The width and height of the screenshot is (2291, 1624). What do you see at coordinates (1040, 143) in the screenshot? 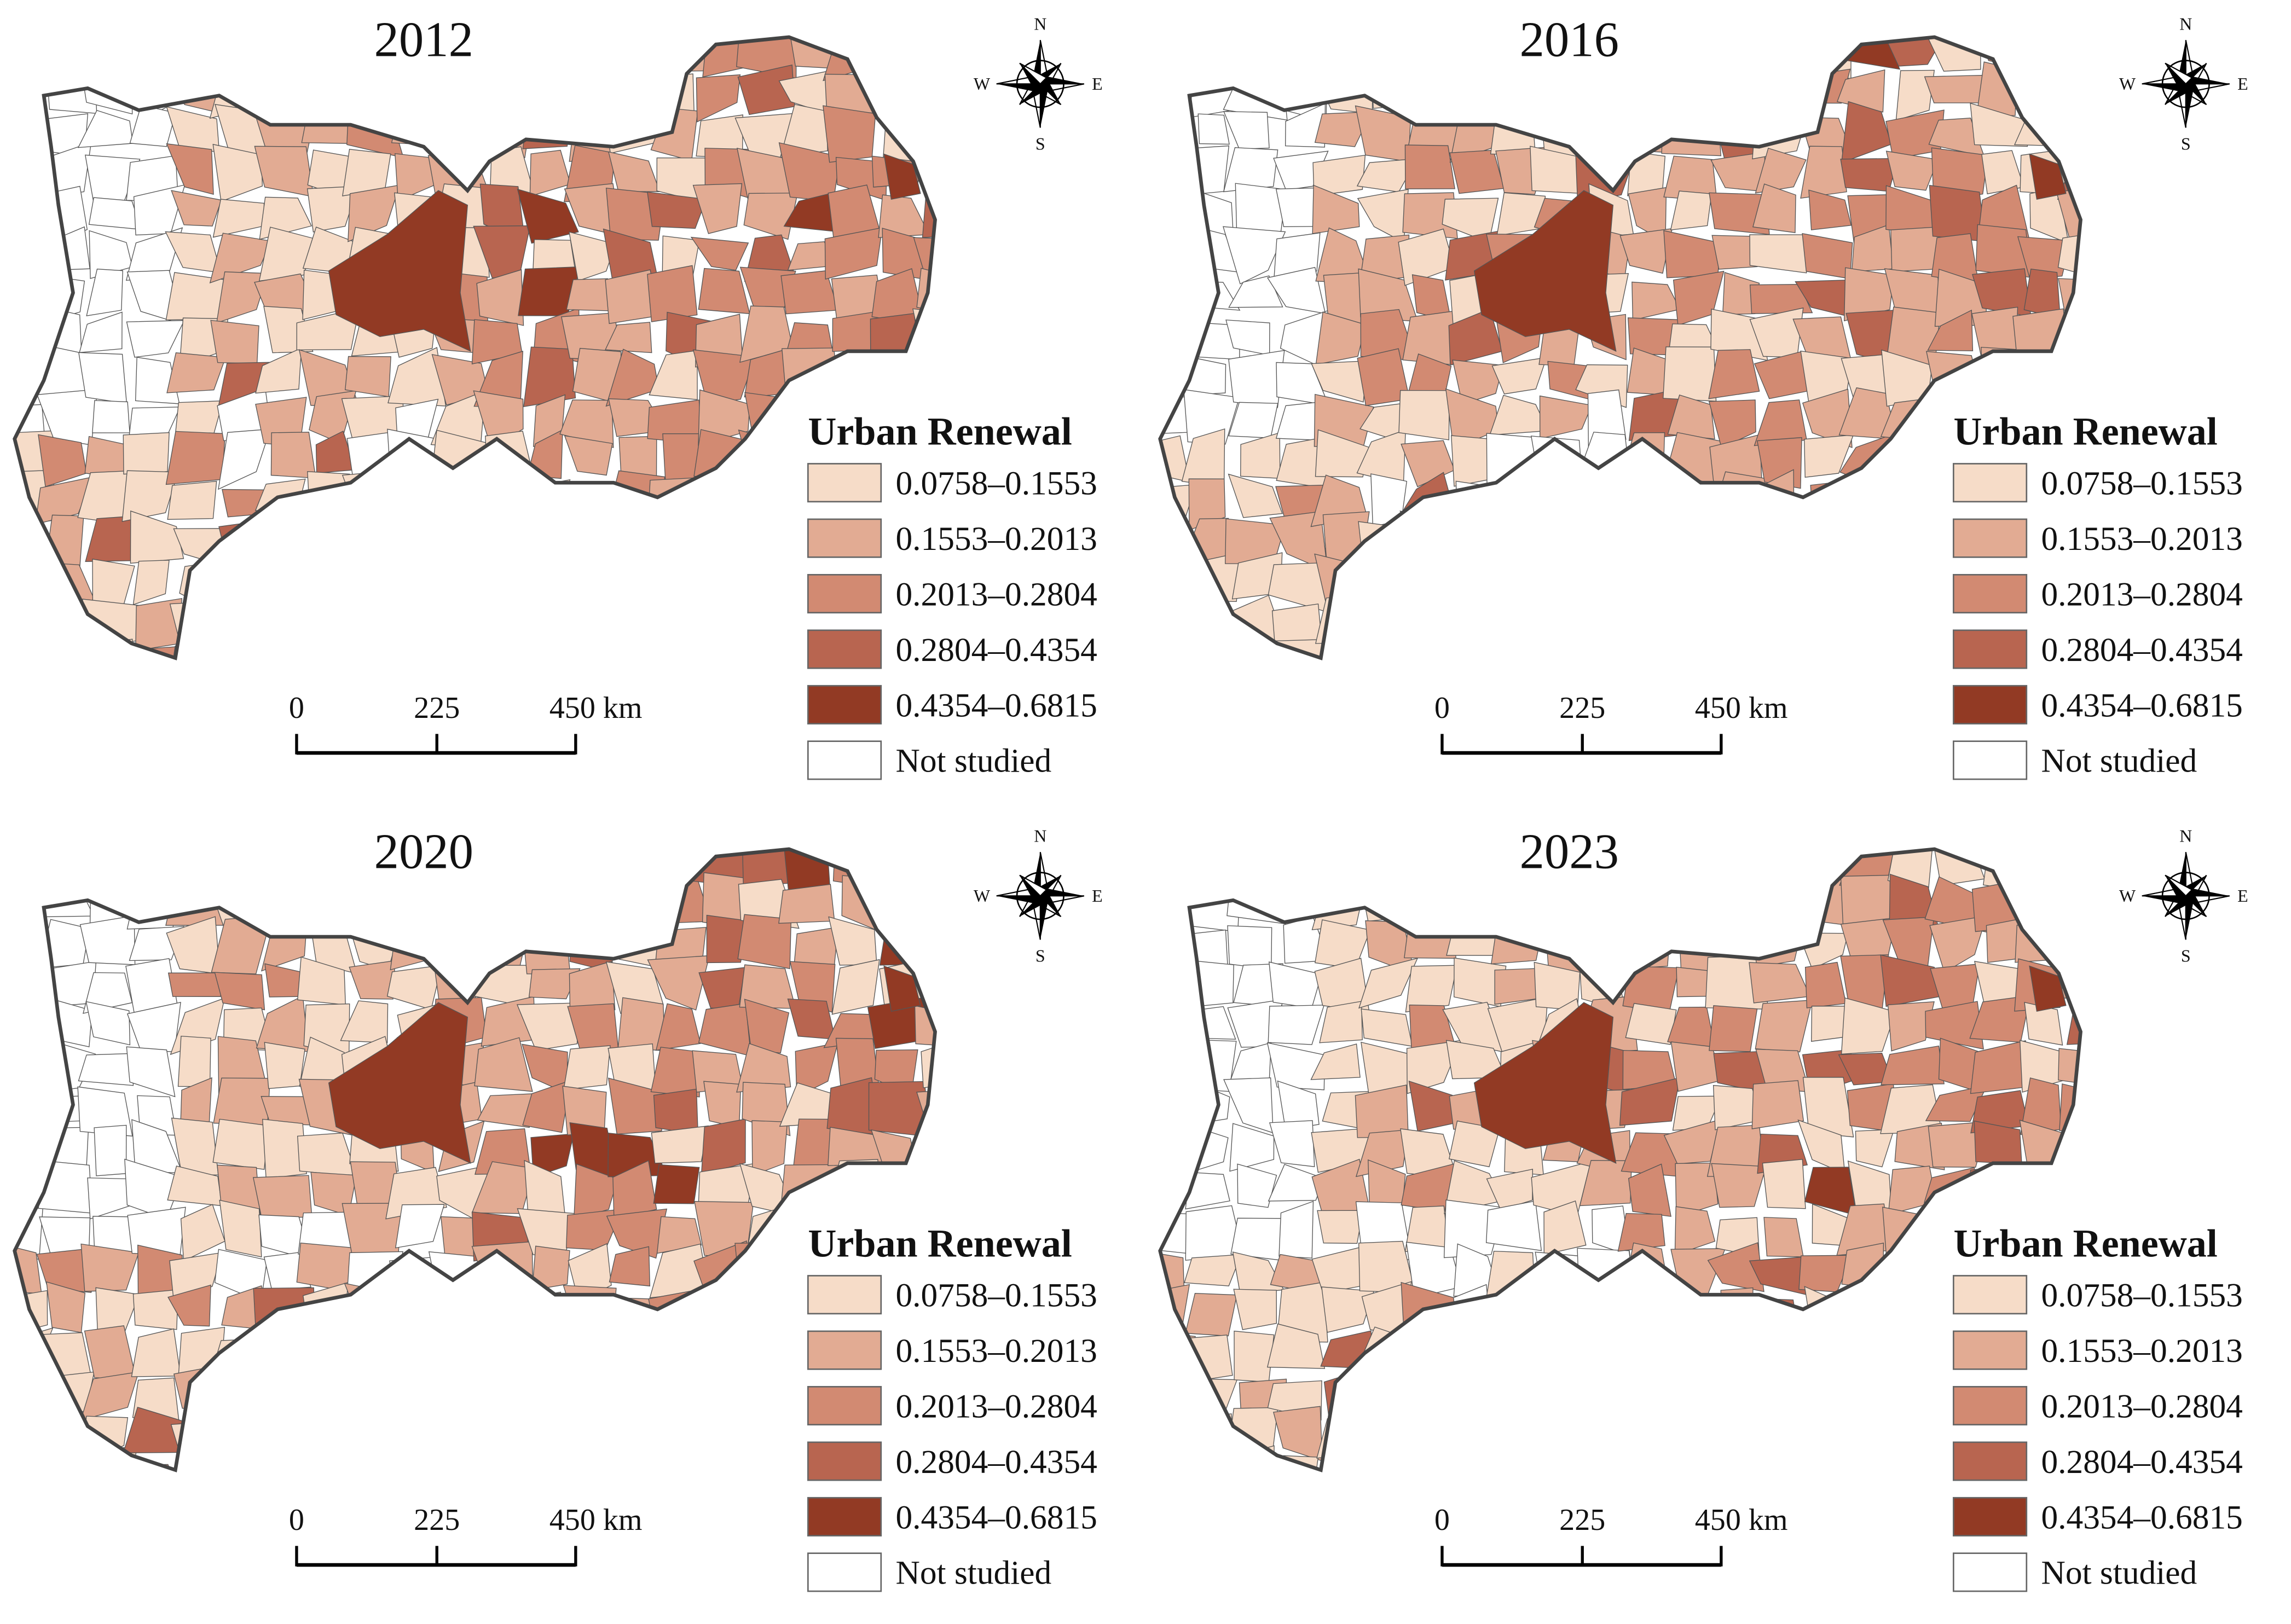
I see `compass-label: S` at bounding box center [1040, 143].